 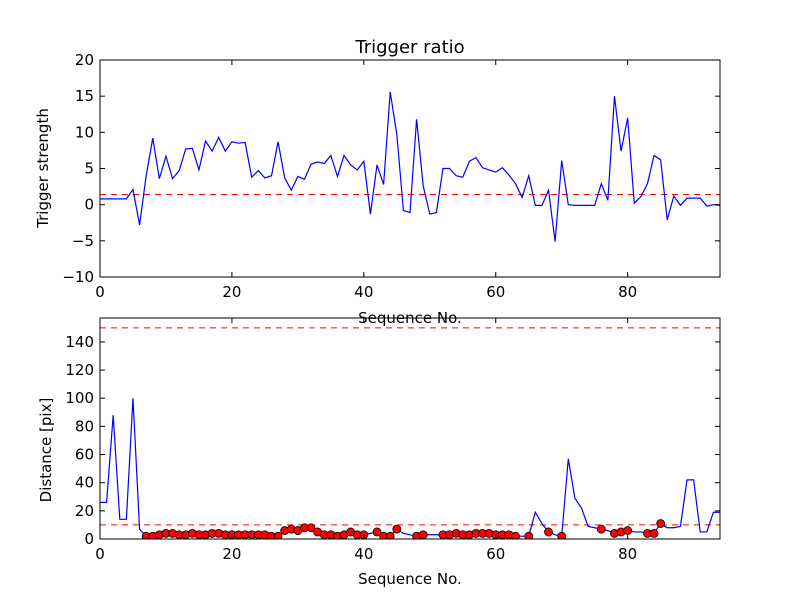 What do you see at coordinates (89, 169) in the screenshot?
I see `y-tick-label: 5` at bounding box center [89, 169].